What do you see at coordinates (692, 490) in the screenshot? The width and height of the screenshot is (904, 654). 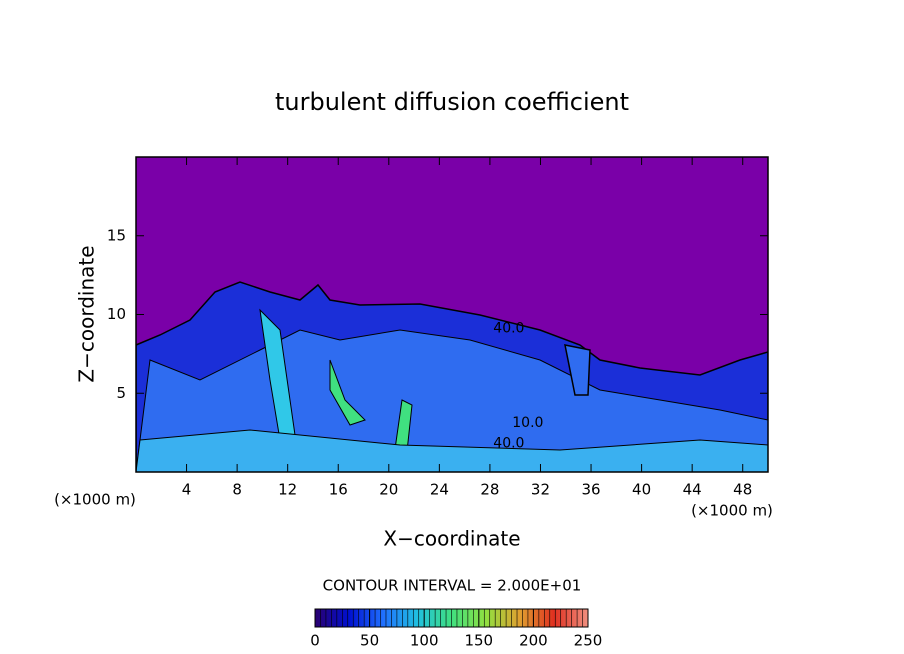 I see `x-tick-label: 44` at bounding box center [692, 490].